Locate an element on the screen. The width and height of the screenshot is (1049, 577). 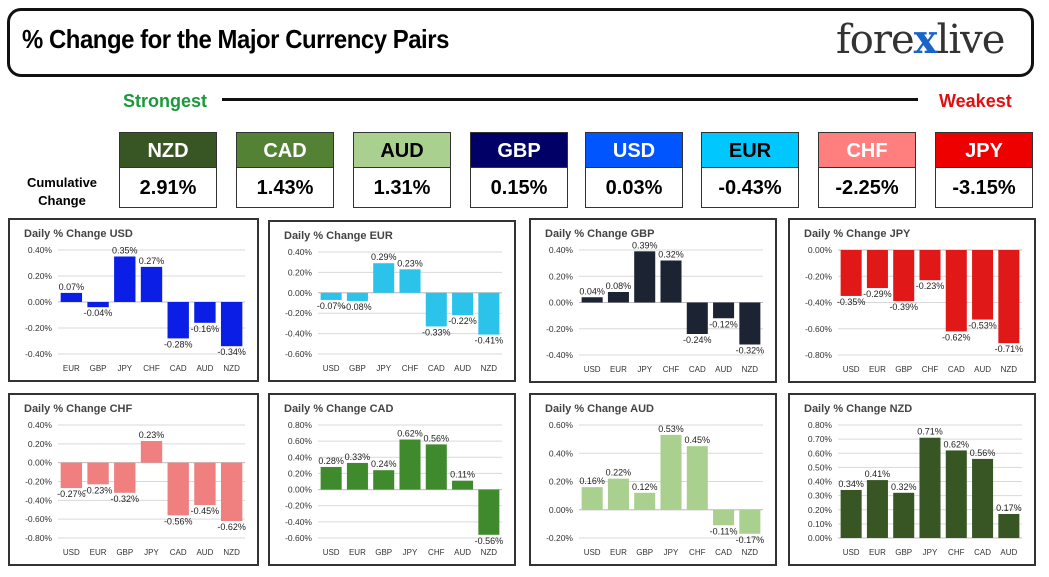
ranking-gbp: GBP 0.15% is located at coordinates (519, 170).